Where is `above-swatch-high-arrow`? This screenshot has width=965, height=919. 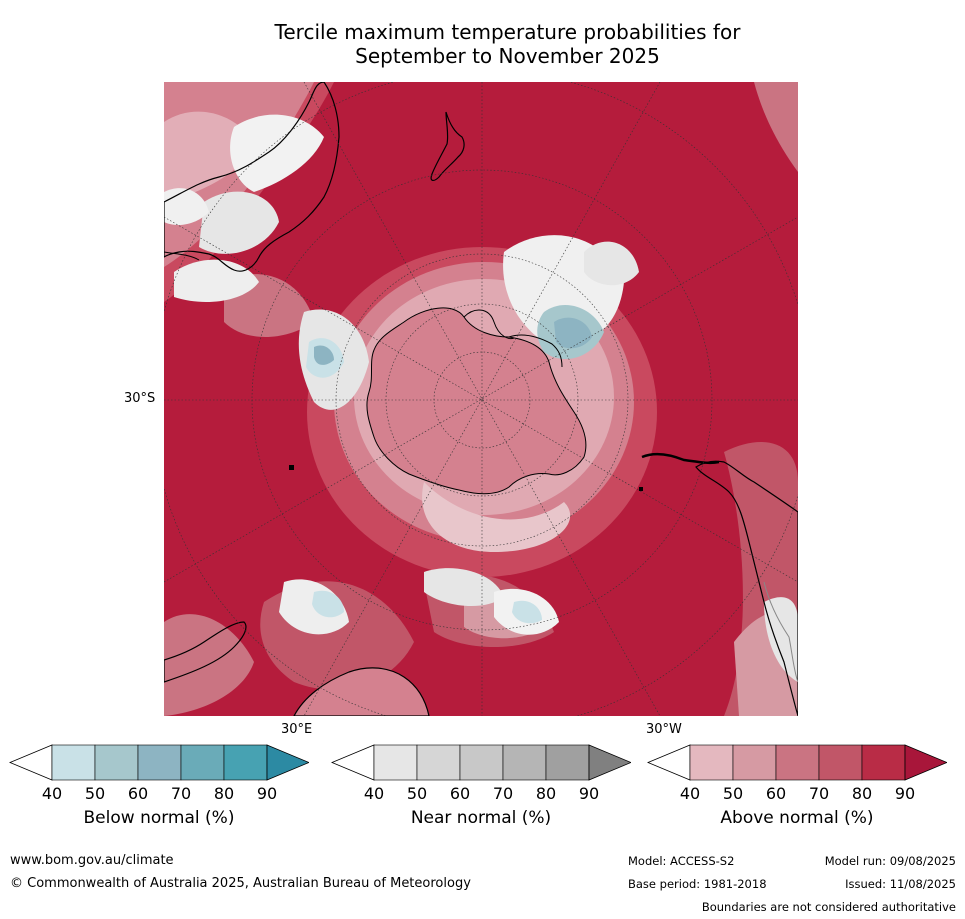
above-swatch-high-arrow is located at coordinates (925, 762).